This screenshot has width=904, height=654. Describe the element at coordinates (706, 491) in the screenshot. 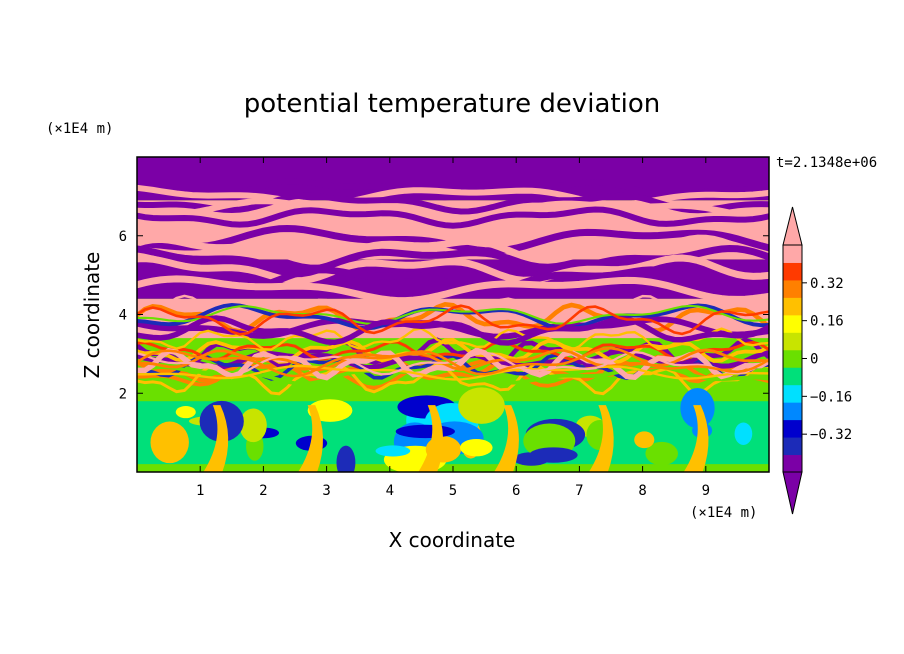

I see `x-tick-label: 9` at that location.